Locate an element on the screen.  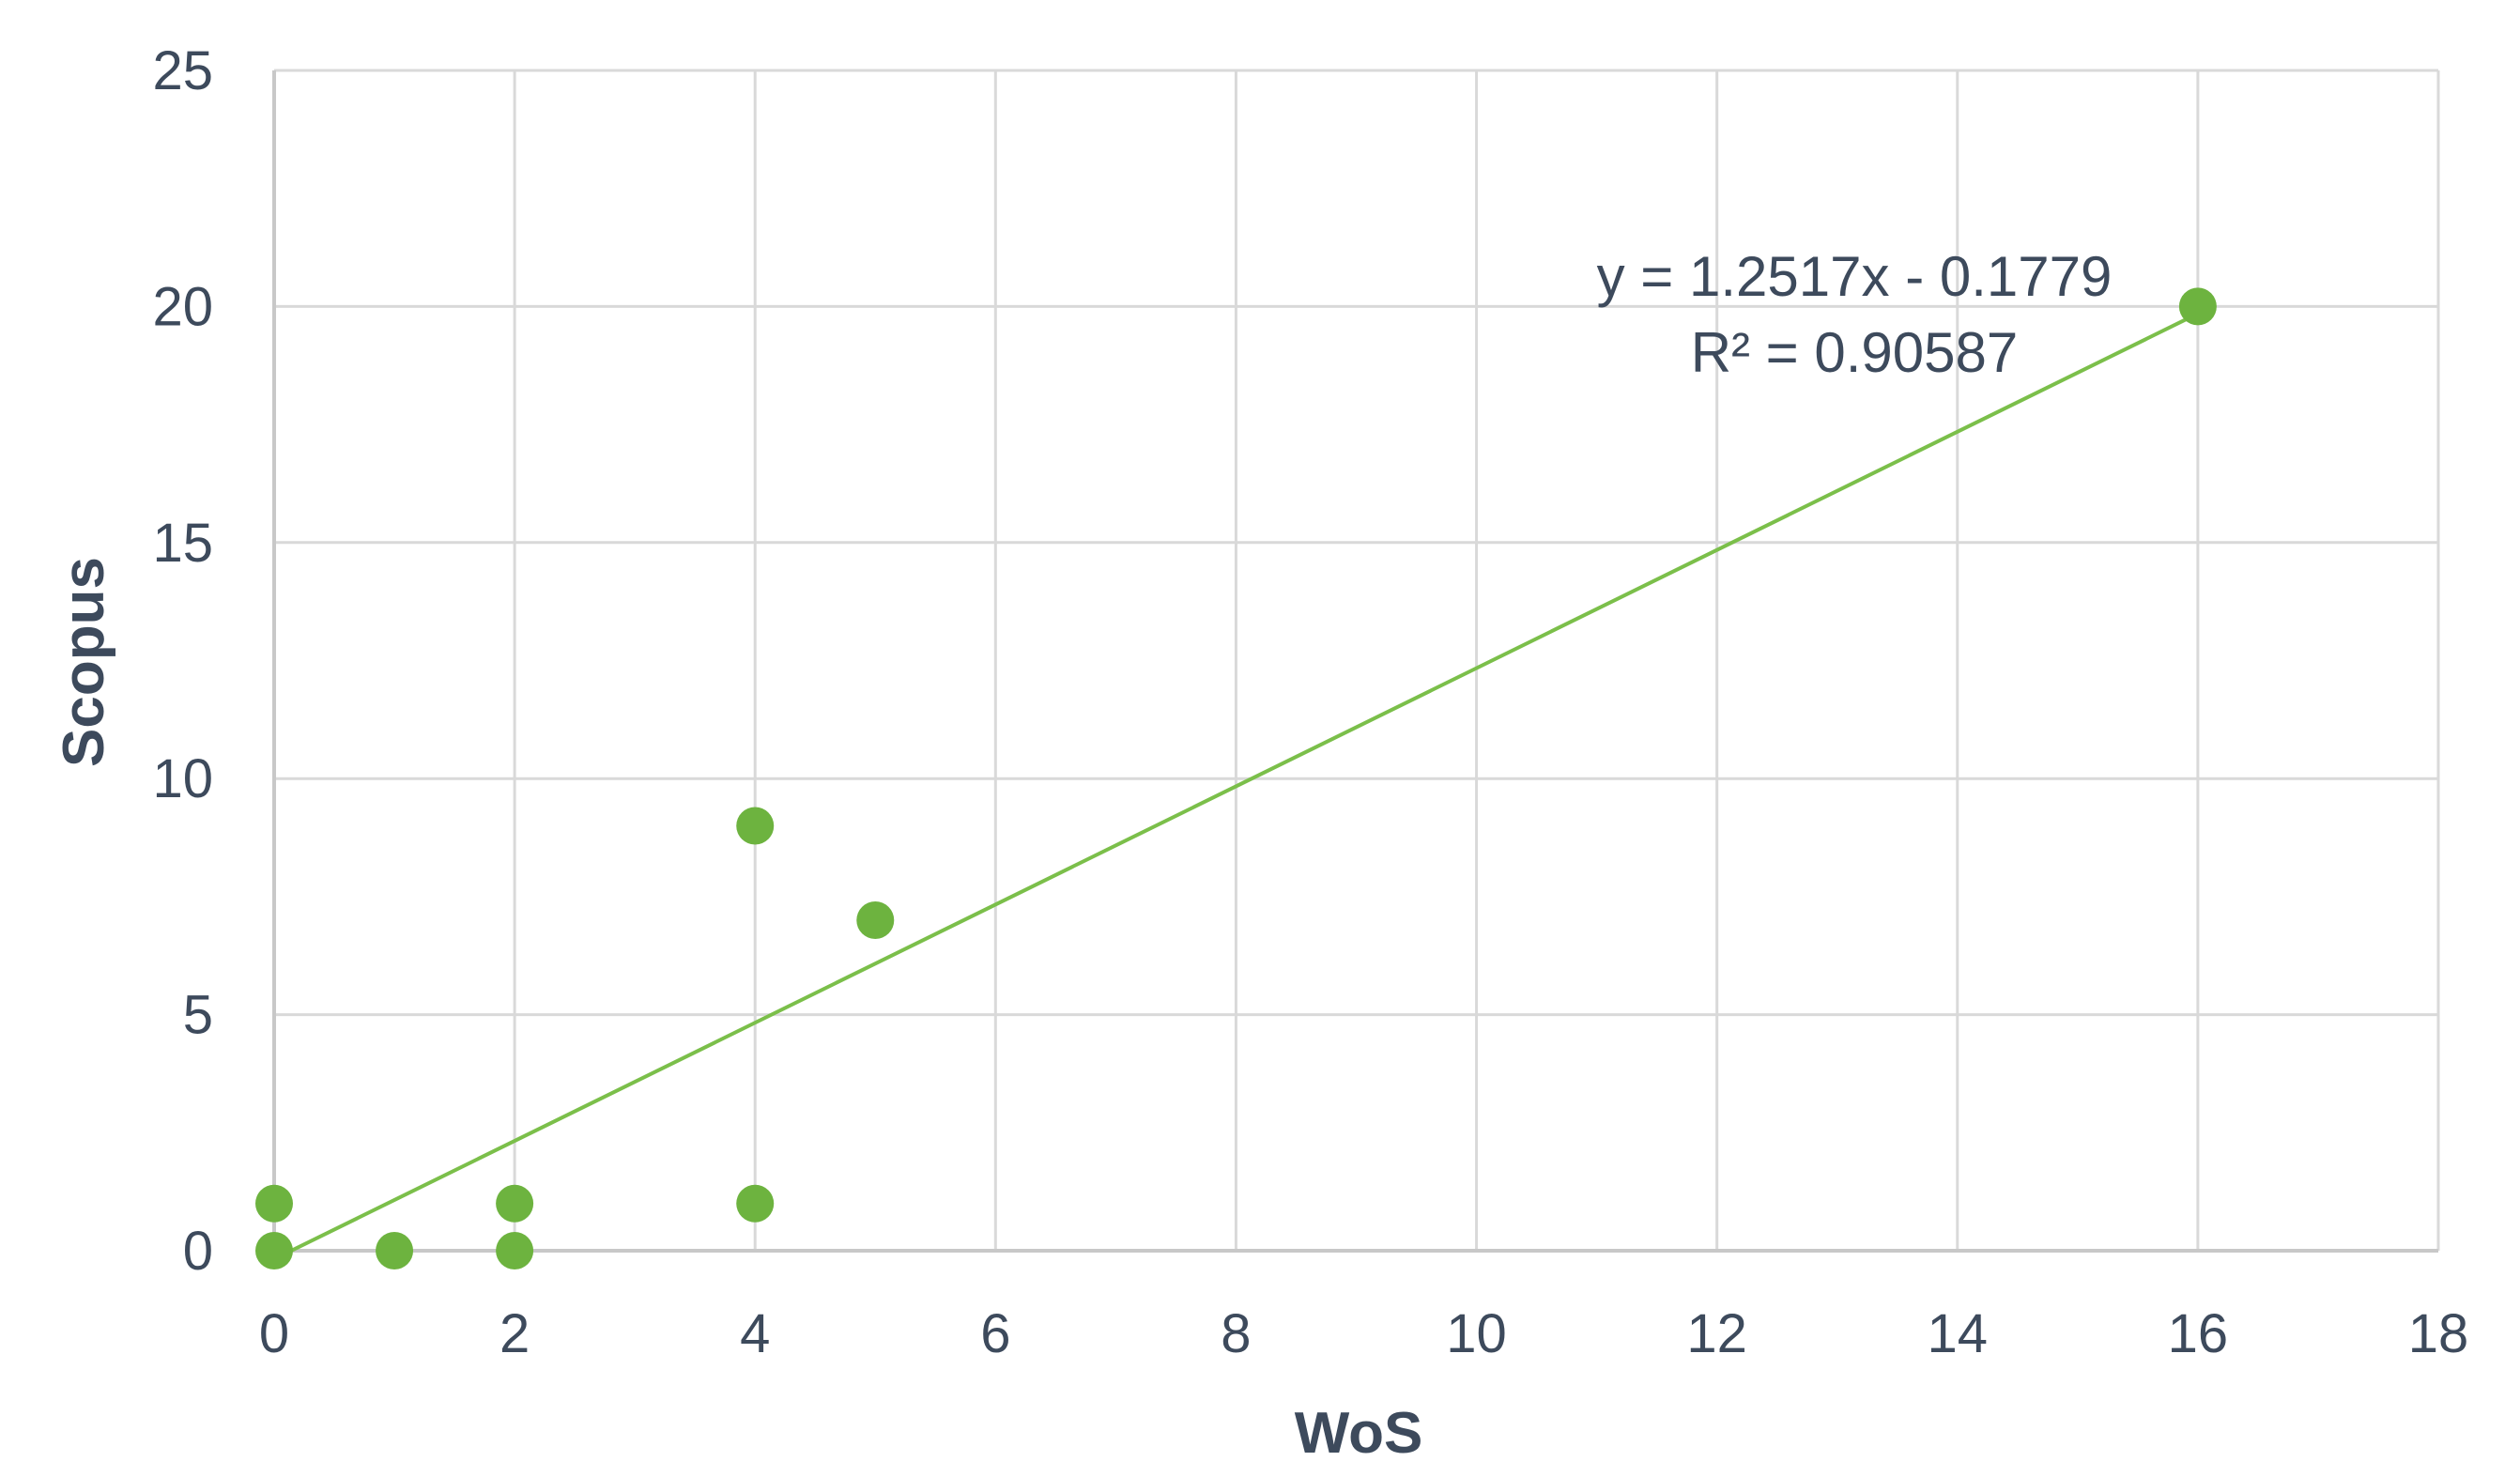
y-tick-label: 15 is located at coordinates (182, 543).